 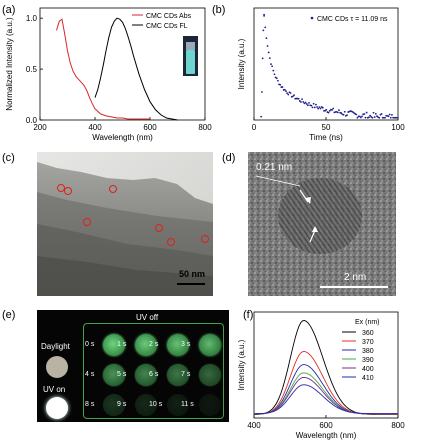 What do you see at coordinates (8, 158) in the screenshot?
I see `panel-c-label: (c)` at bounding box center [8, 158].